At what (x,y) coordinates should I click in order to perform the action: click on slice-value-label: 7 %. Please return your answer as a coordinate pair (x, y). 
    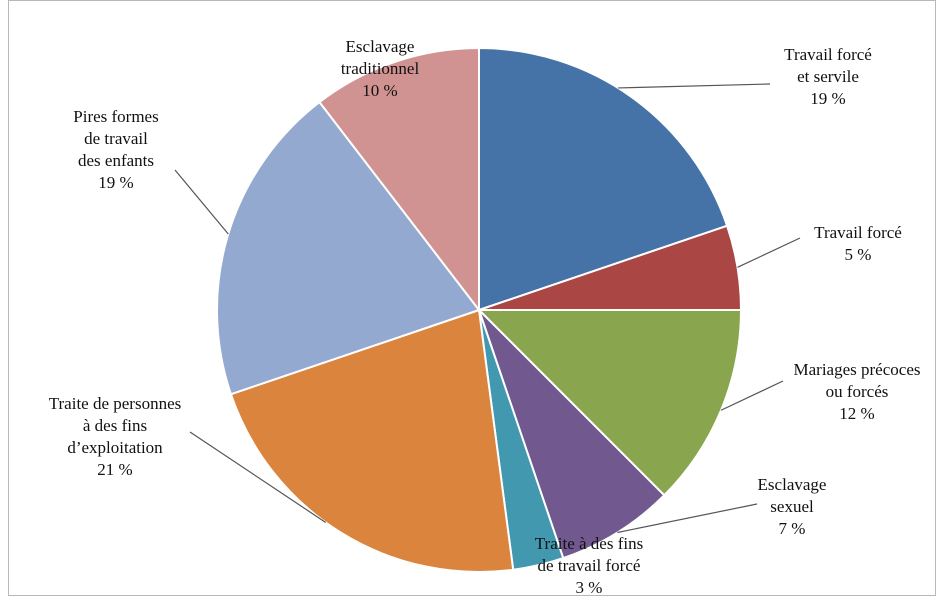
    Looking at the image, I should click on (792, 528).